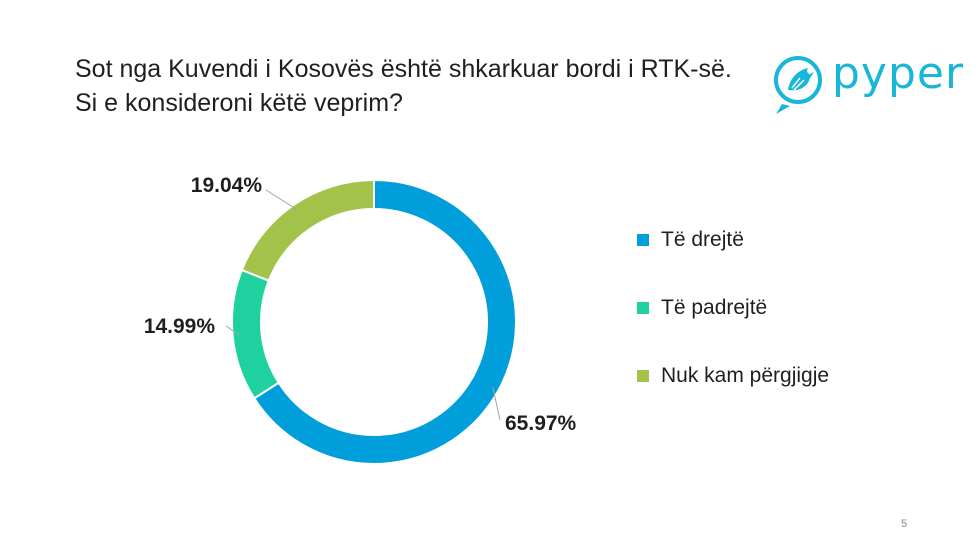 The image size is (980, 551). What do you see at coordinates (496, 404) in the screenshot?
I see `leader-line-te-drejte` at bounding box center [496, 404].